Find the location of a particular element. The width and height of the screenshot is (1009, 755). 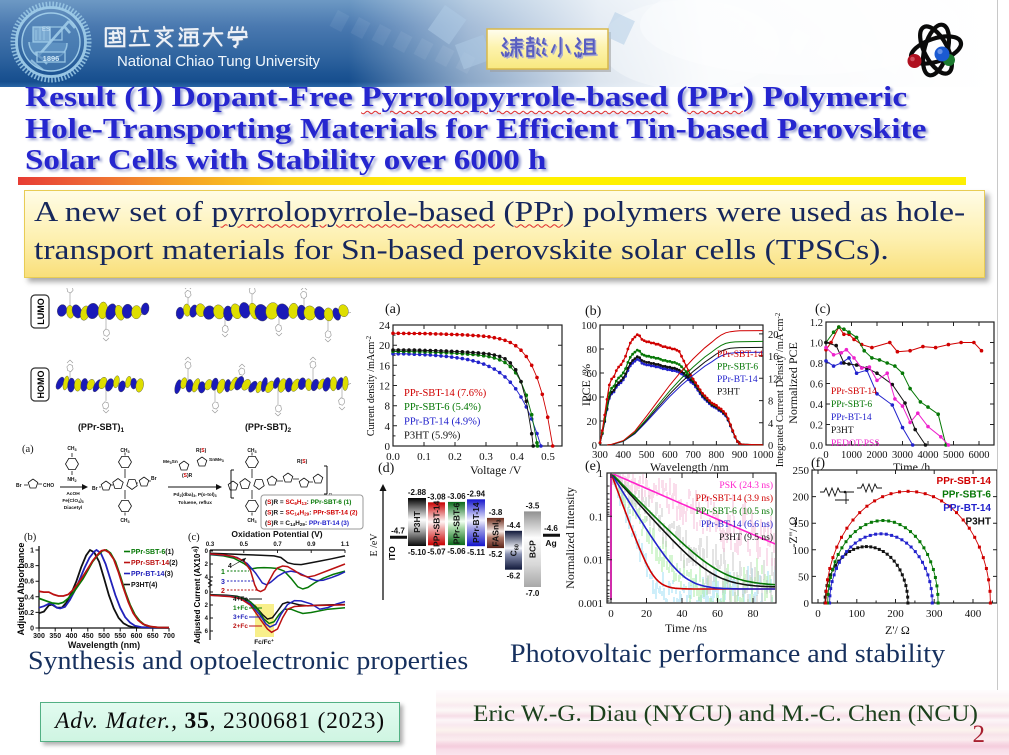

svg-text: (e) is located at coordinates (593, 466).